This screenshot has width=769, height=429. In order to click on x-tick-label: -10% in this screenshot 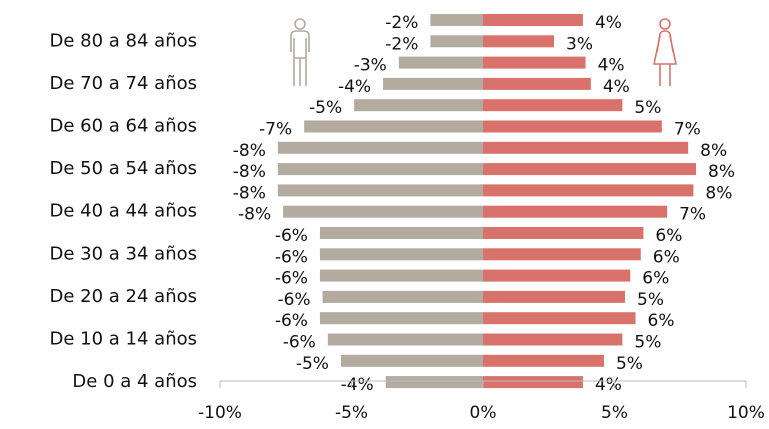, I will do `click(220, 413)`.